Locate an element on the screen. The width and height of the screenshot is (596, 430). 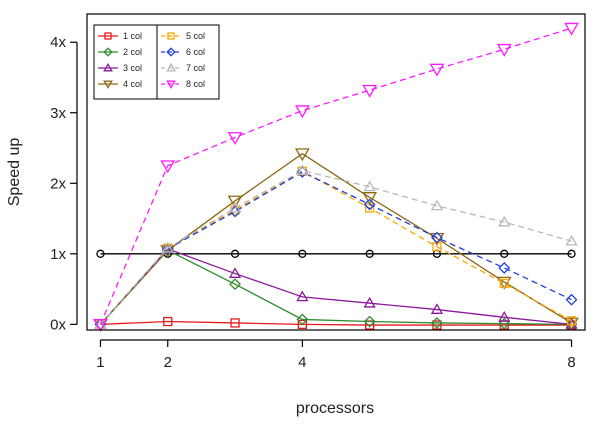
legend-entry-1-col: 1 col is located at coordinates (120, 36).